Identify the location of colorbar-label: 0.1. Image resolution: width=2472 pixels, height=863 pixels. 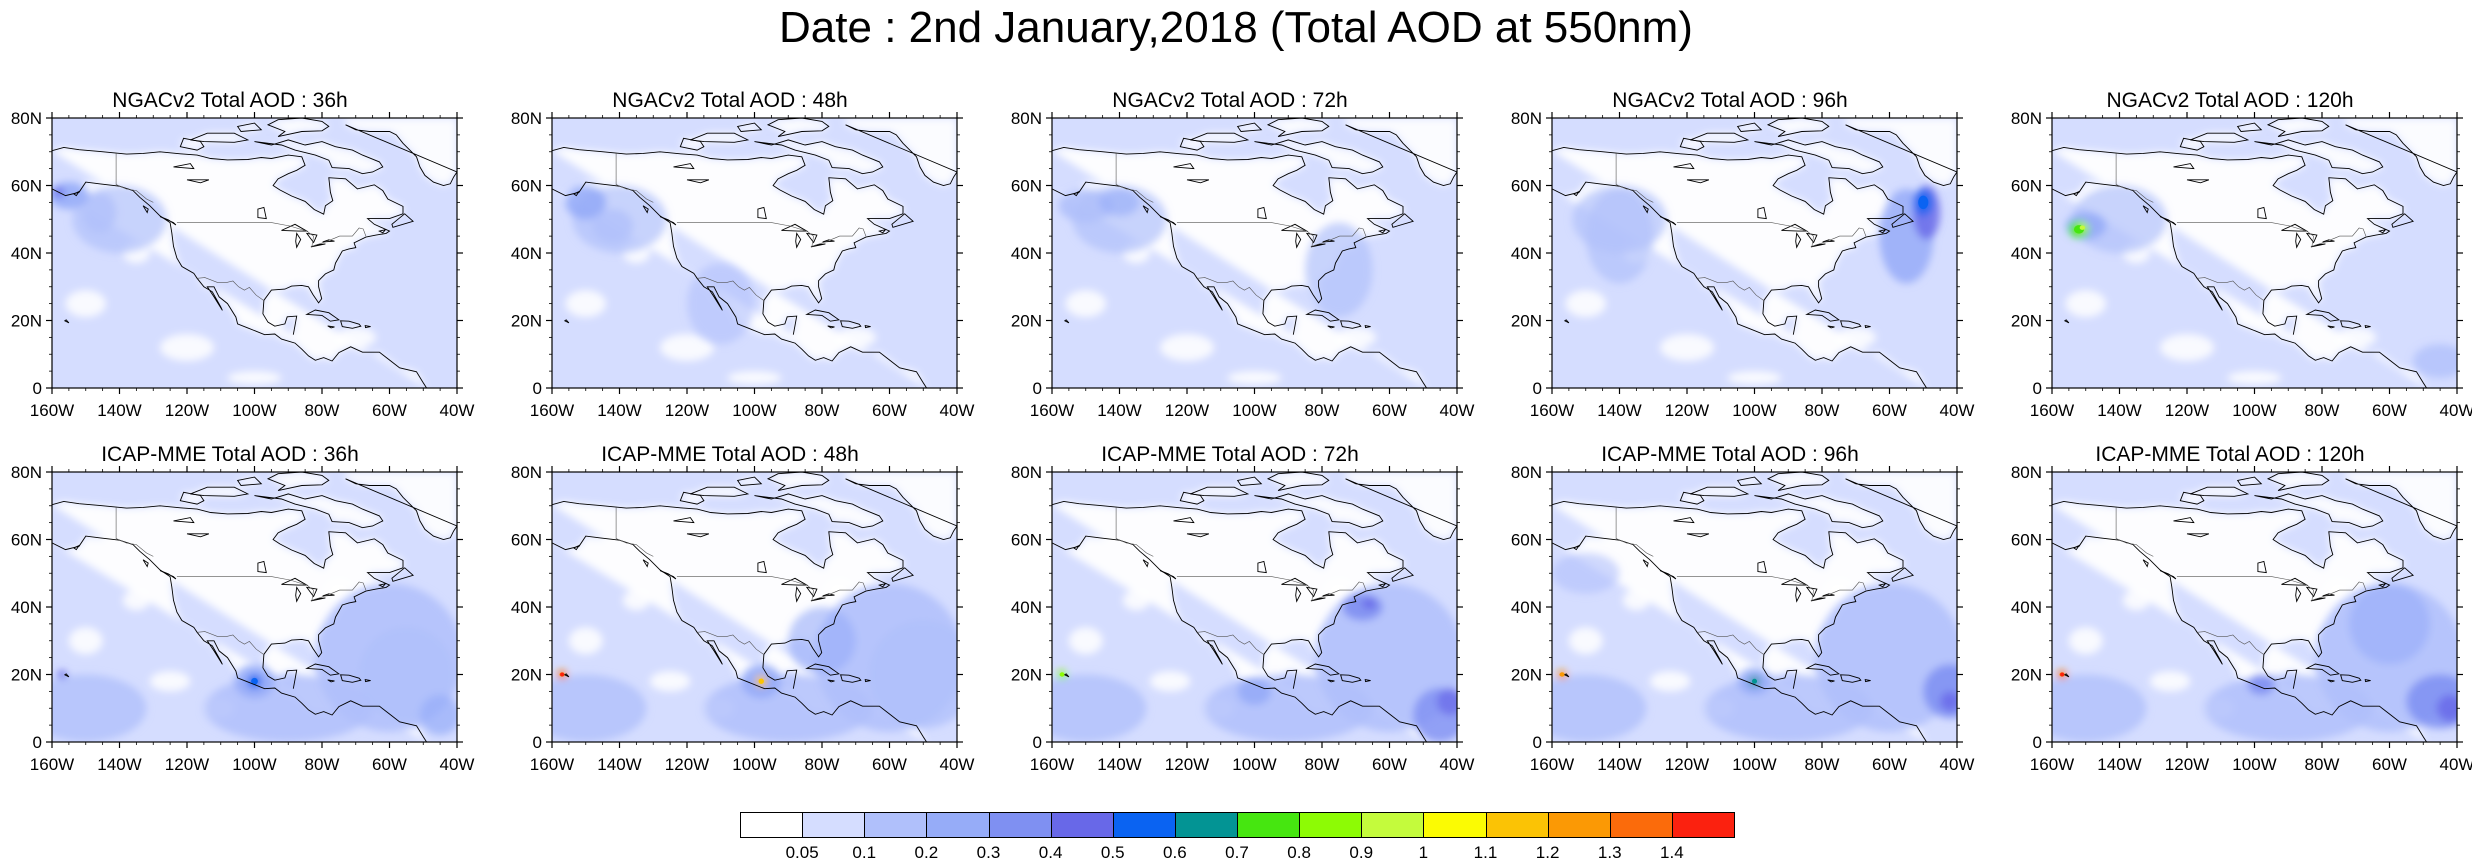
(864, 852).